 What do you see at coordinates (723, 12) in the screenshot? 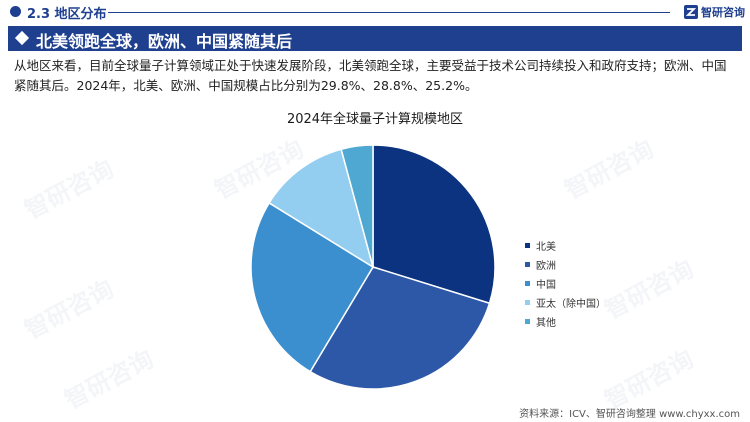
I see `brand-name: 智研咨询` at bounding box center [723, 12].